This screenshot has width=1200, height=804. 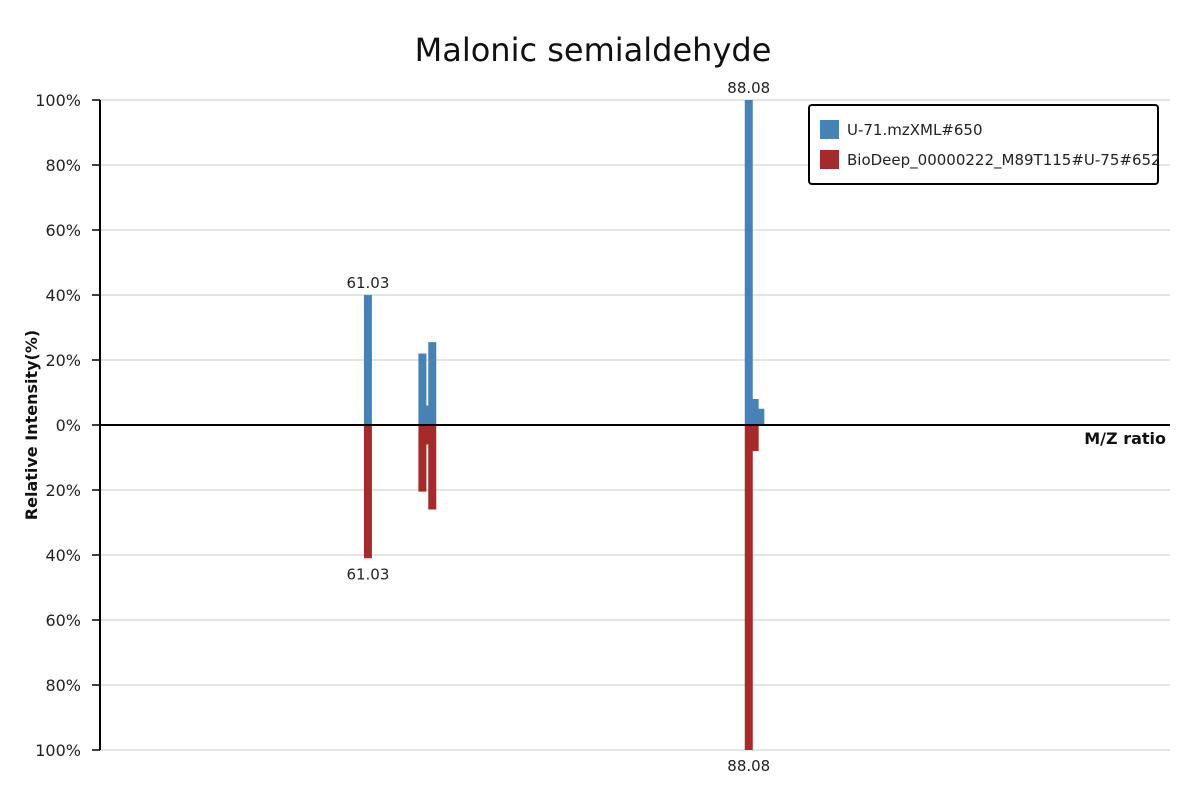 I want to click on y-axis-title: Relative Intensity(%), so click(x=31, y=425).